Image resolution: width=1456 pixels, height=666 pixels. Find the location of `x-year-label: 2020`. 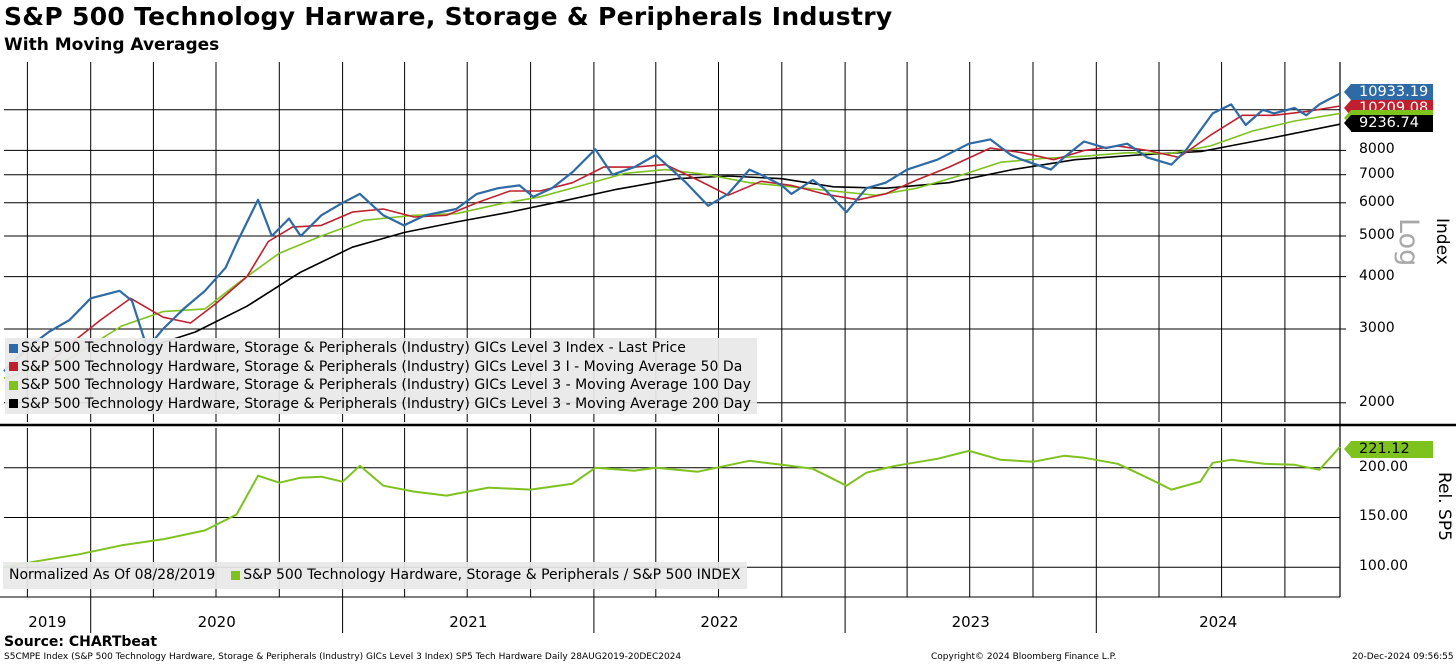

x-year-label: 2020 is located at coordinates (216, 622).